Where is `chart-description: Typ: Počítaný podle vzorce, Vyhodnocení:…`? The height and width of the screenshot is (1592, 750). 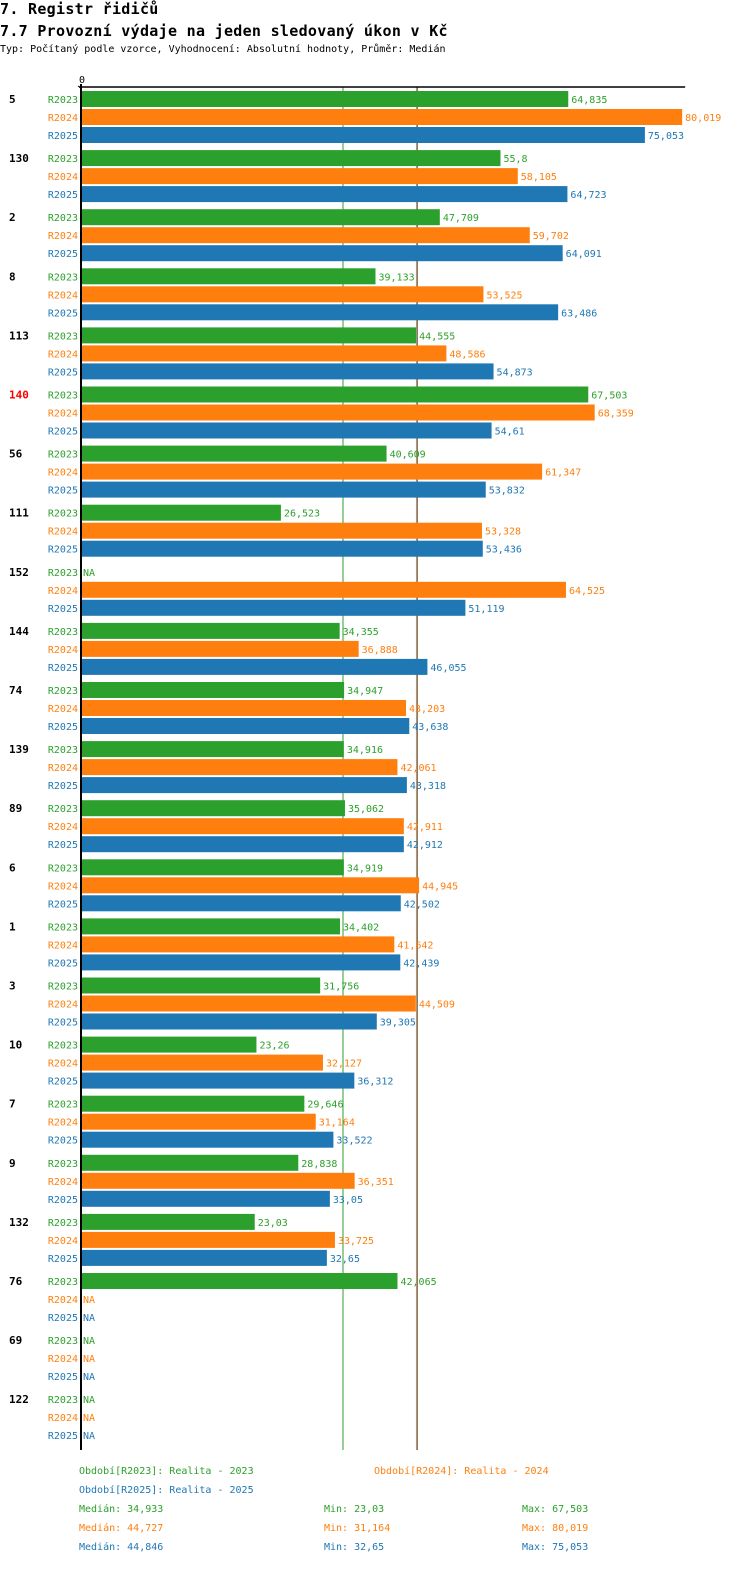
chart-description: Typ: Počítaný podle vzorce, Vyhodnocení:… is located at coordinates (223, 49).